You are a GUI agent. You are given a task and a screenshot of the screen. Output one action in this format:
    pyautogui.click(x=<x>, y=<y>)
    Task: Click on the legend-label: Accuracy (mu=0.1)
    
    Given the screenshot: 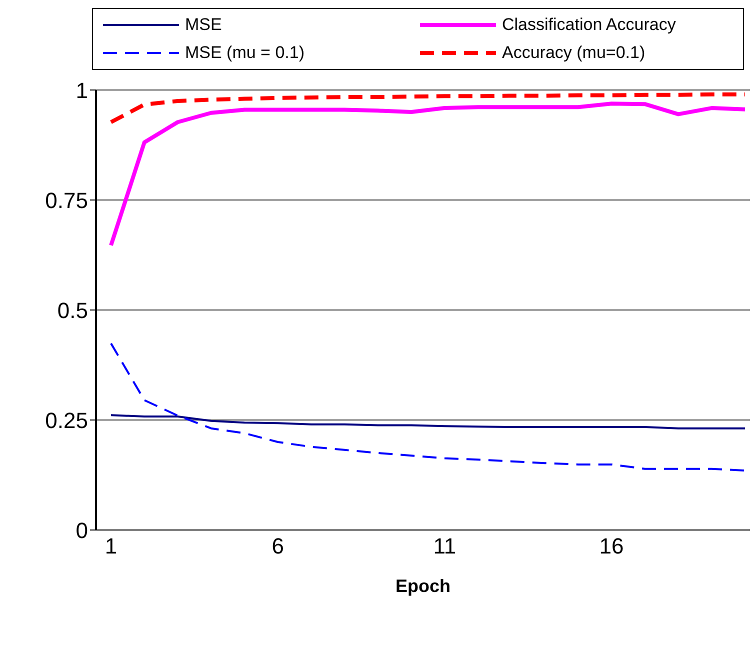 What is the action you would take?
    pyautogui.click(x=574, y=53)
    